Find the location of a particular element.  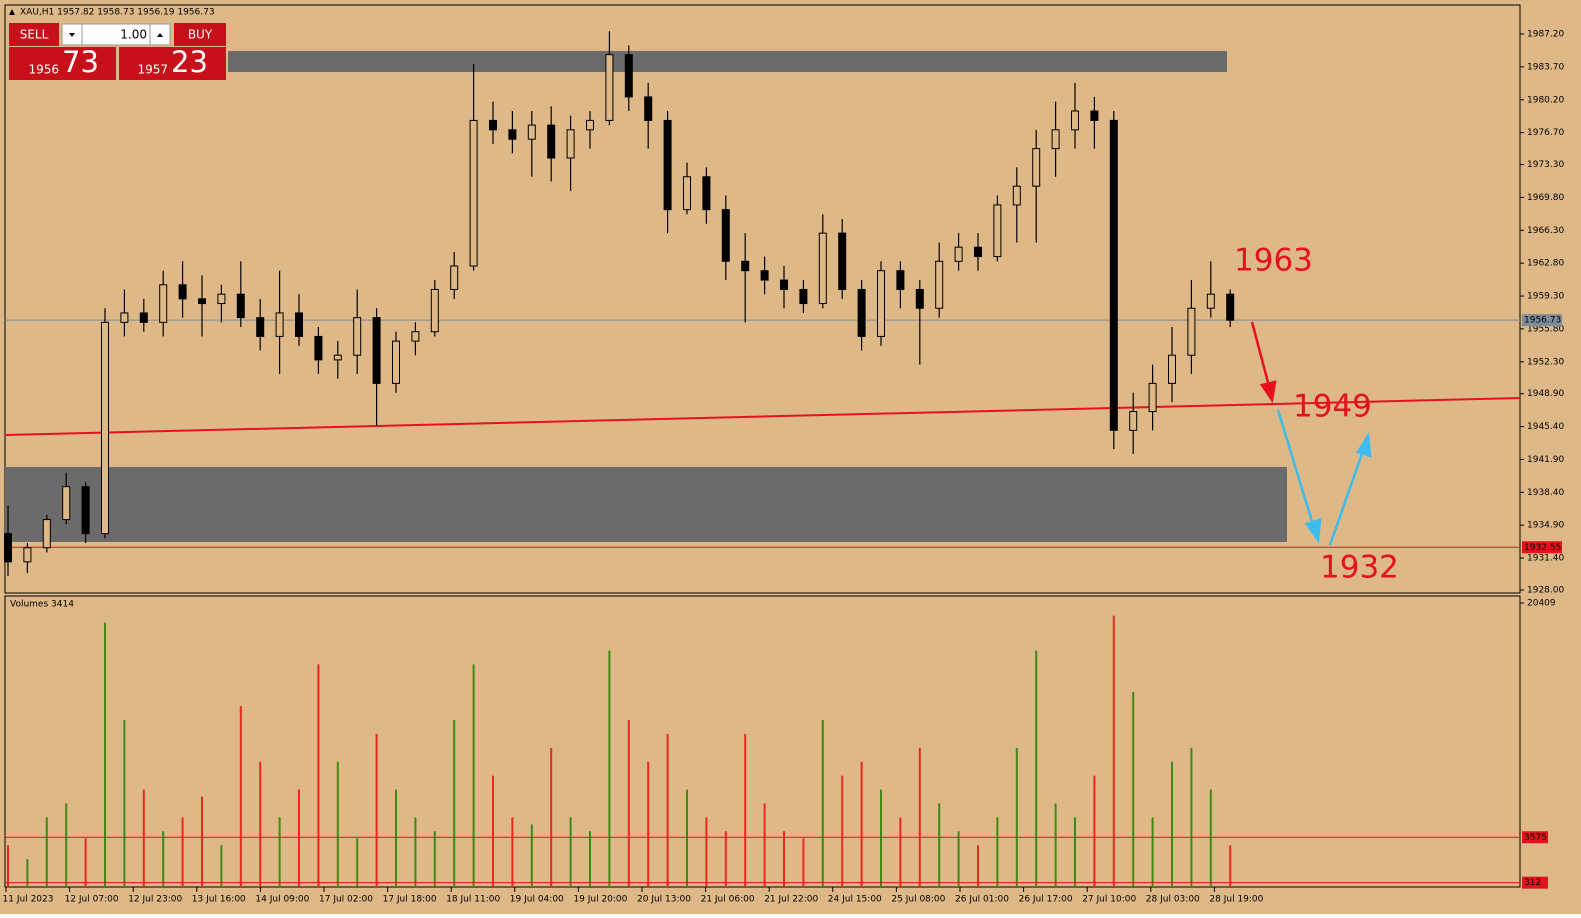

lot-value: 1.00 is located at coordinates (133, 35).